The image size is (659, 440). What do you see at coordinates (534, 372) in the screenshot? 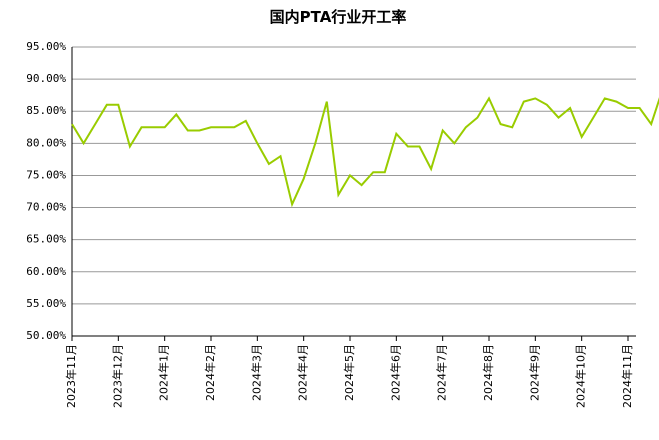
I see `x-tick-label: 2024年9月` at bounding box center [534, 372].